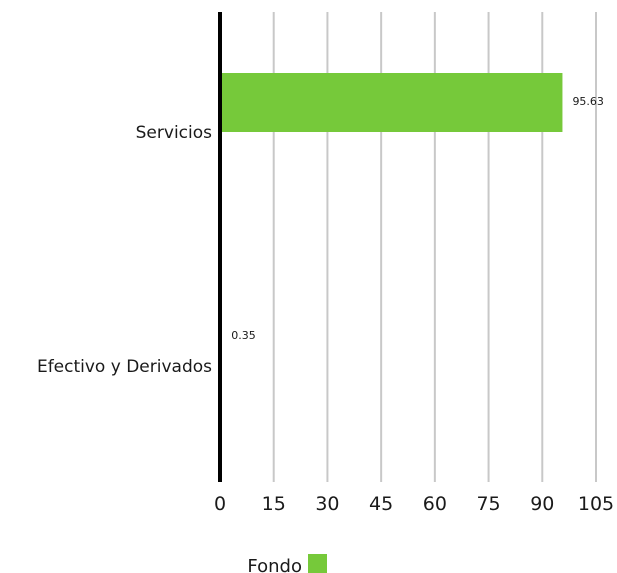  What do you see at coordinates (596, 504) in the screenshot?
I see `x-tick-label-105: 105` at bounding box center [596, 504].